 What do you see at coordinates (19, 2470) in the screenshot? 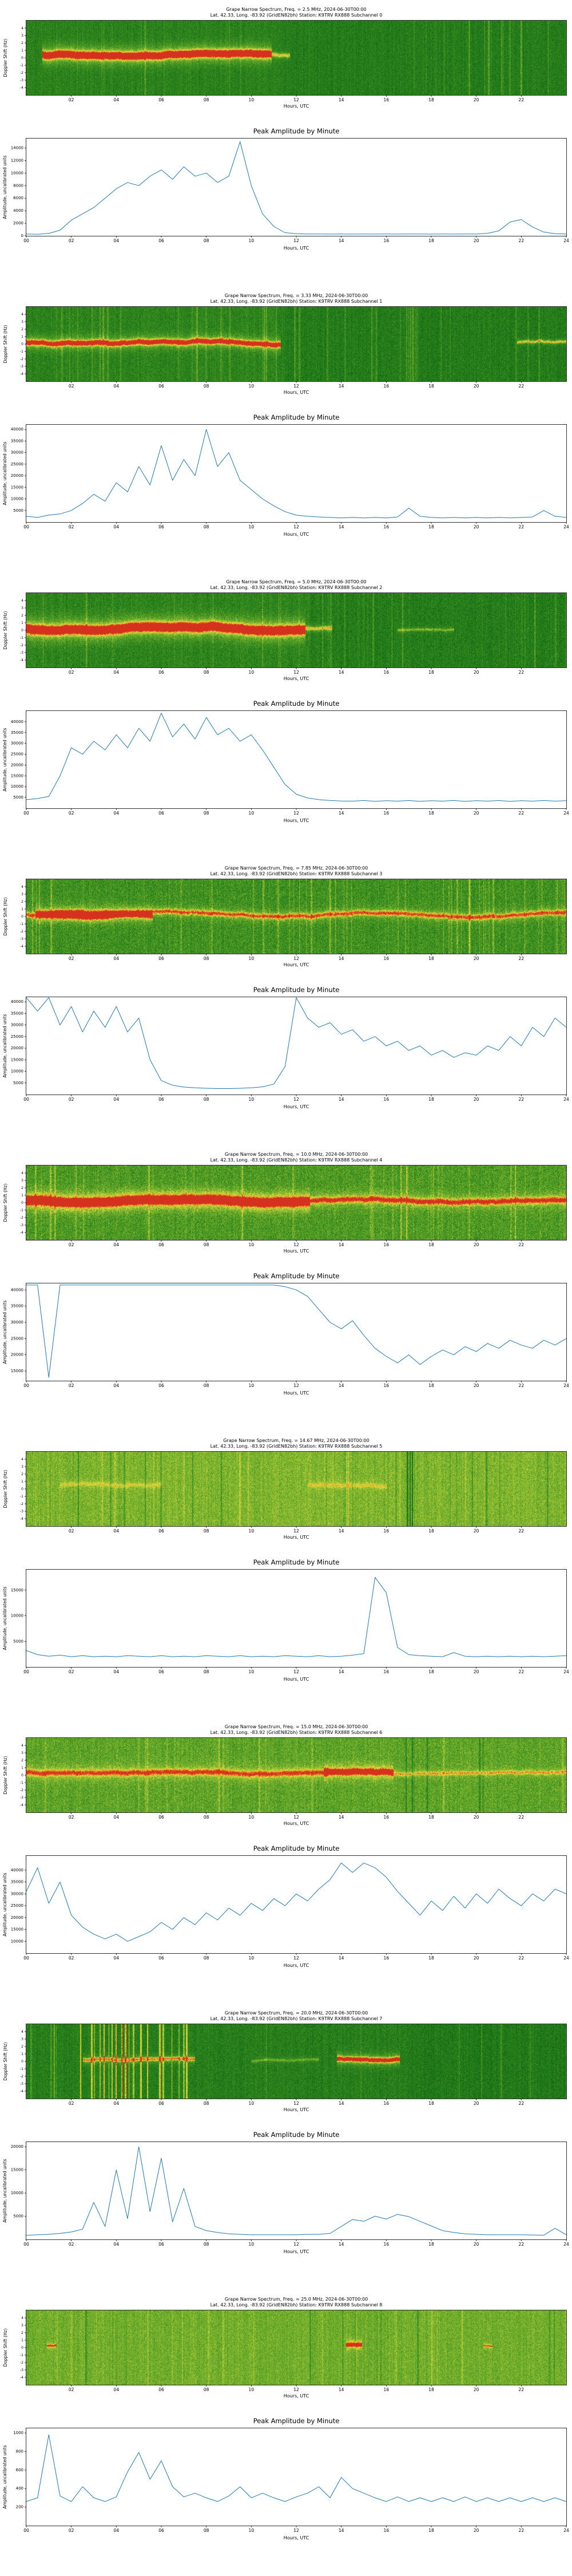
I see `svg-text: 600` at bounding box center [19, 2470].